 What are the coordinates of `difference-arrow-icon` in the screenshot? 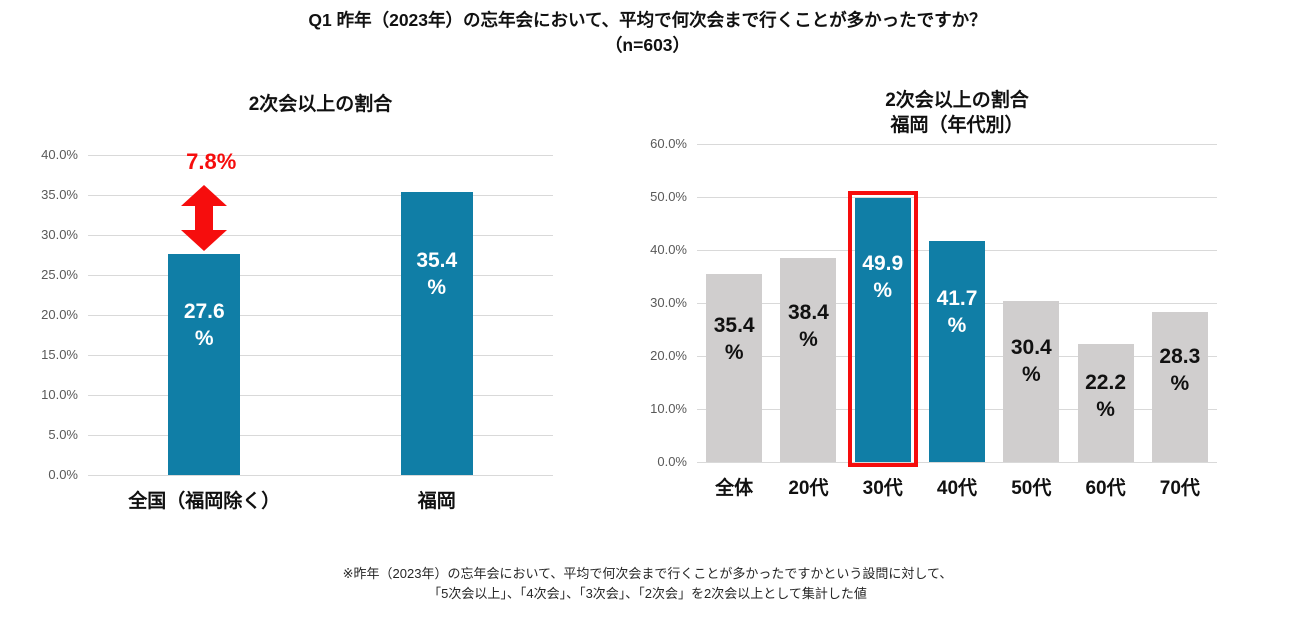 It's located at (204, 218).